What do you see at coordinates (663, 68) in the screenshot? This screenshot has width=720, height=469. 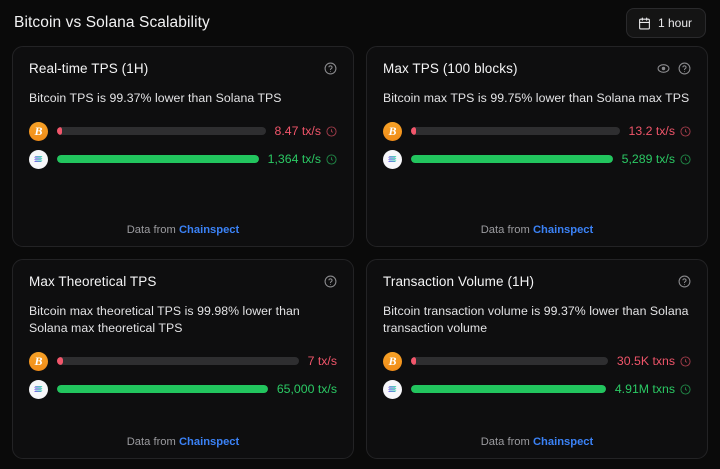 I see `eye-icon` at bounding box center [663, 68].